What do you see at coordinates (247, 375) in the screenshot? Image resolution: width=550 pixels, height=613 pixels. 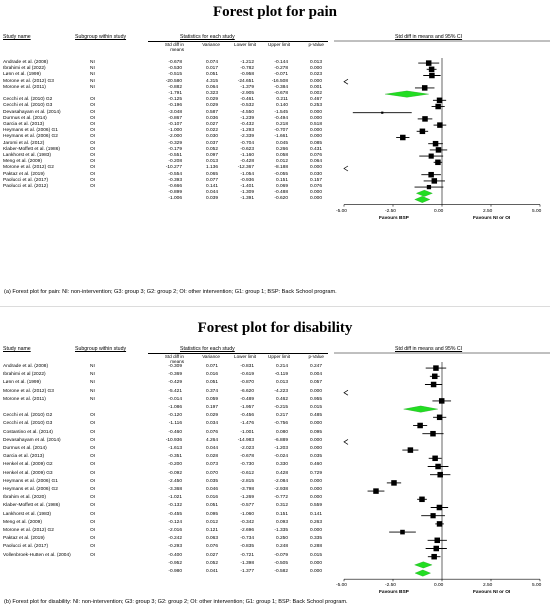 I see `row-lo-value: -0.619` at bounding box center [247, 375].